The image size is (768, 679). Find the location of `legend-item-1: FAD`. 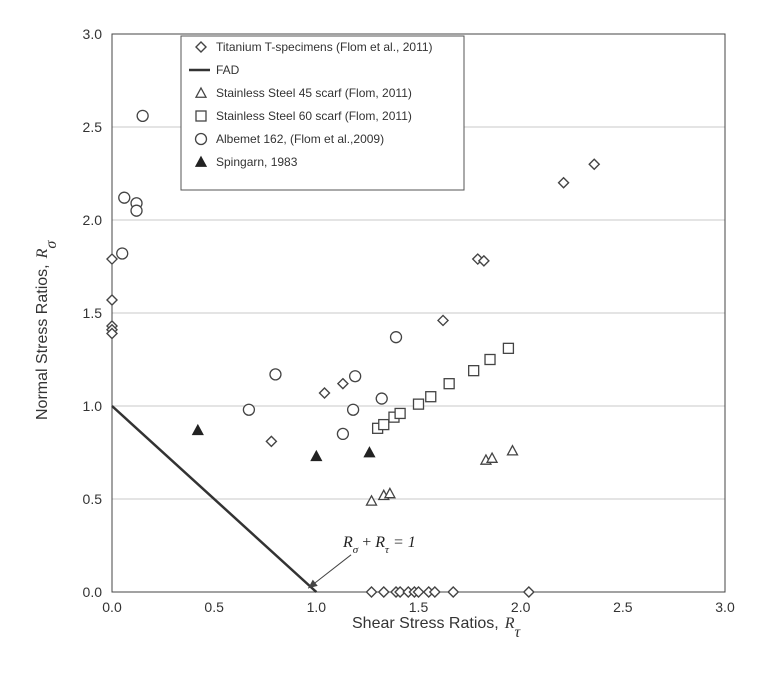

legend-item-1: FAD is located at coordinates (214, 70).